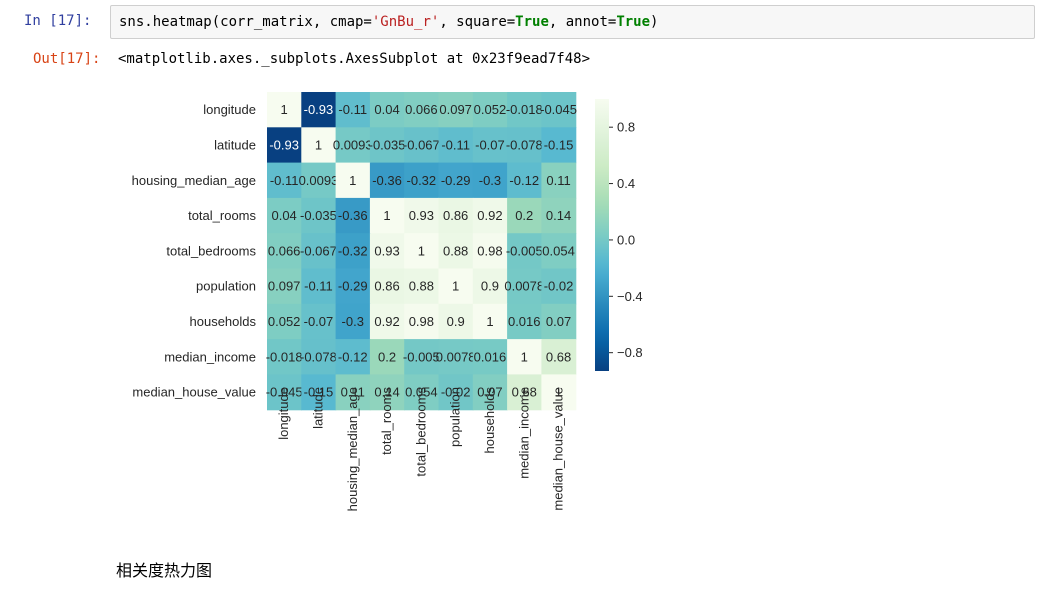 This screenshot has width=1038, height=592. What do you see at coordinates (317, 408) in the screenshot?
I see `column-tick-label: latitude` at bounding box center [317, 408].